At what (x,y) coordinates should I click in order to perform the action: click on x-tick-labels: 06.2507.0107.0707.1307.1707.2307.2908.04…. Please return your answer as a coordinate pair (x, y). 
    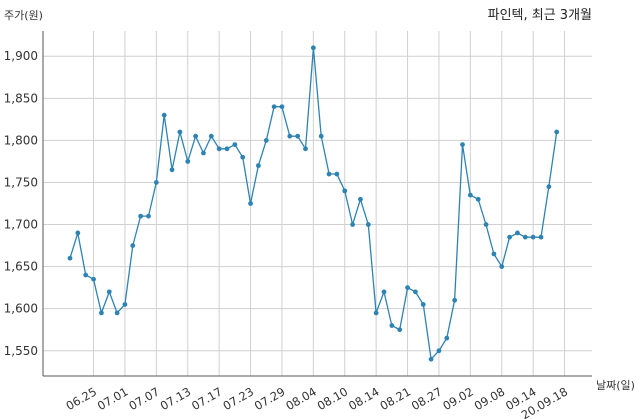
    Looking at the image, I should click on (317, 401).